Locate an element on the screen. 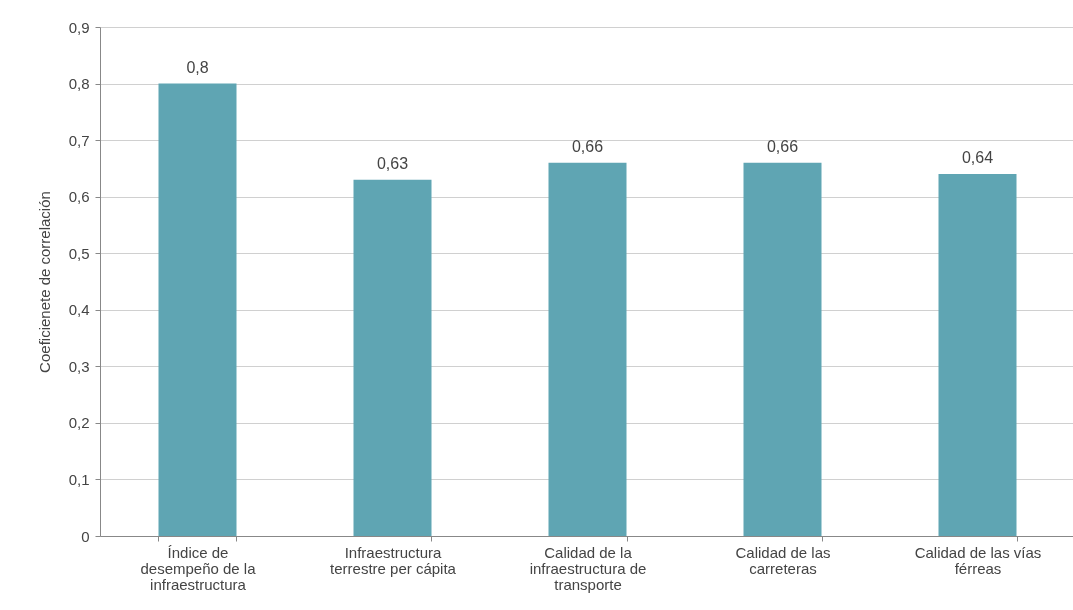  y-tick-label: 0,7 is located at coordinates (79, 140).